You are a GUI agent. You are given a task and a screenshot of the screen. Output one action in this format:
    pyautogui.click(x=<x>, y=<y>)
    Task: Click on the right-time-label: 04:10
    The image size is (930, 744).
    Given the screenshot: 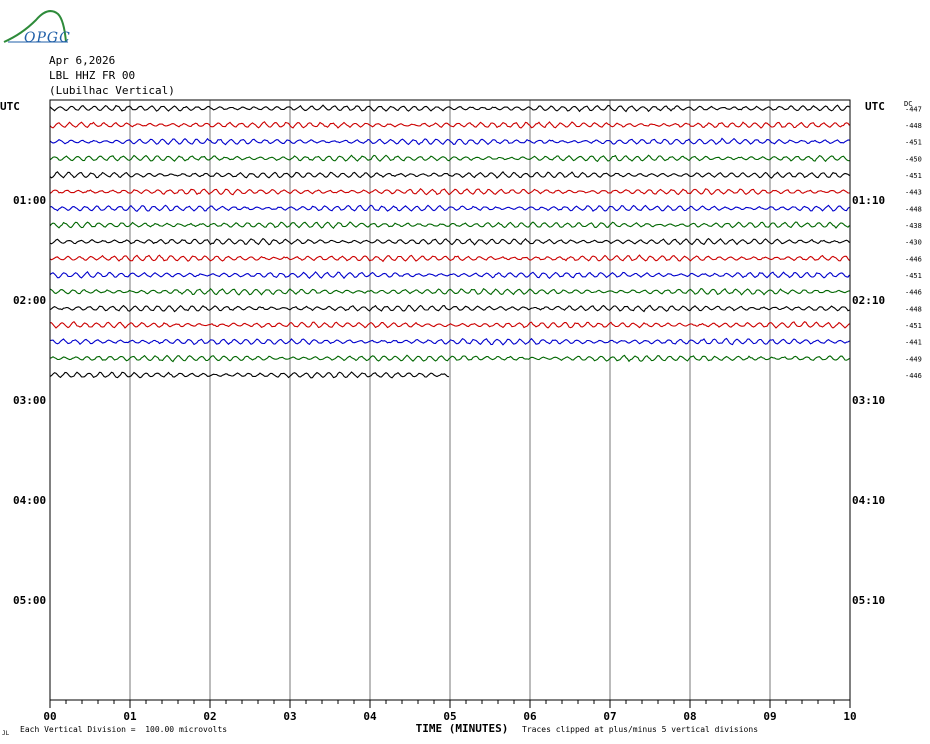 What is the action you would take?
    pyautogui.click(x=868, y=500)
    